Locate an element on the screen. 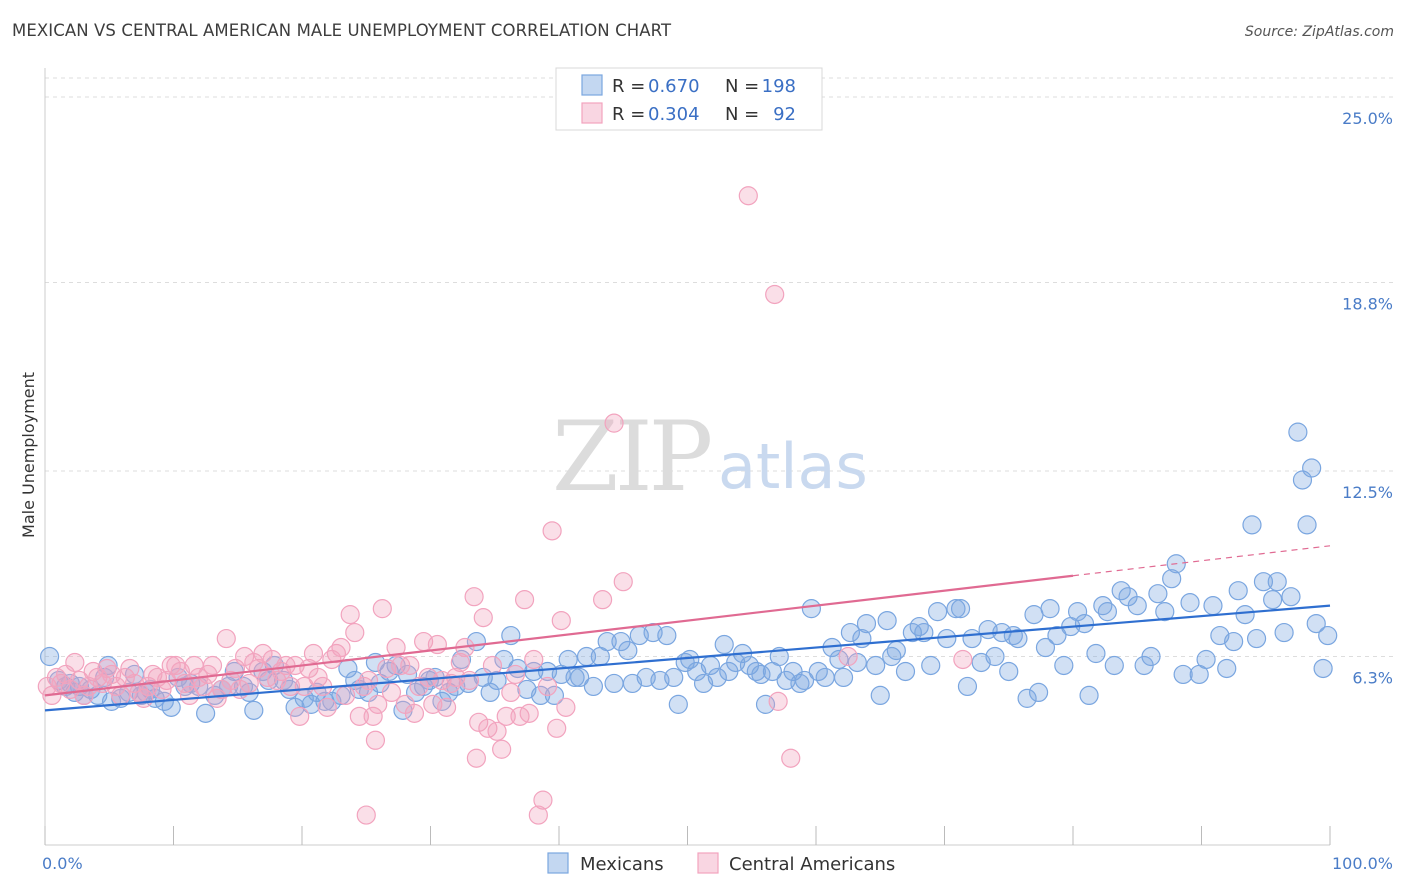 This screenshot has height=892, width=1406. y-tick-label: 18.8% is located at coordinates (1367, 304).